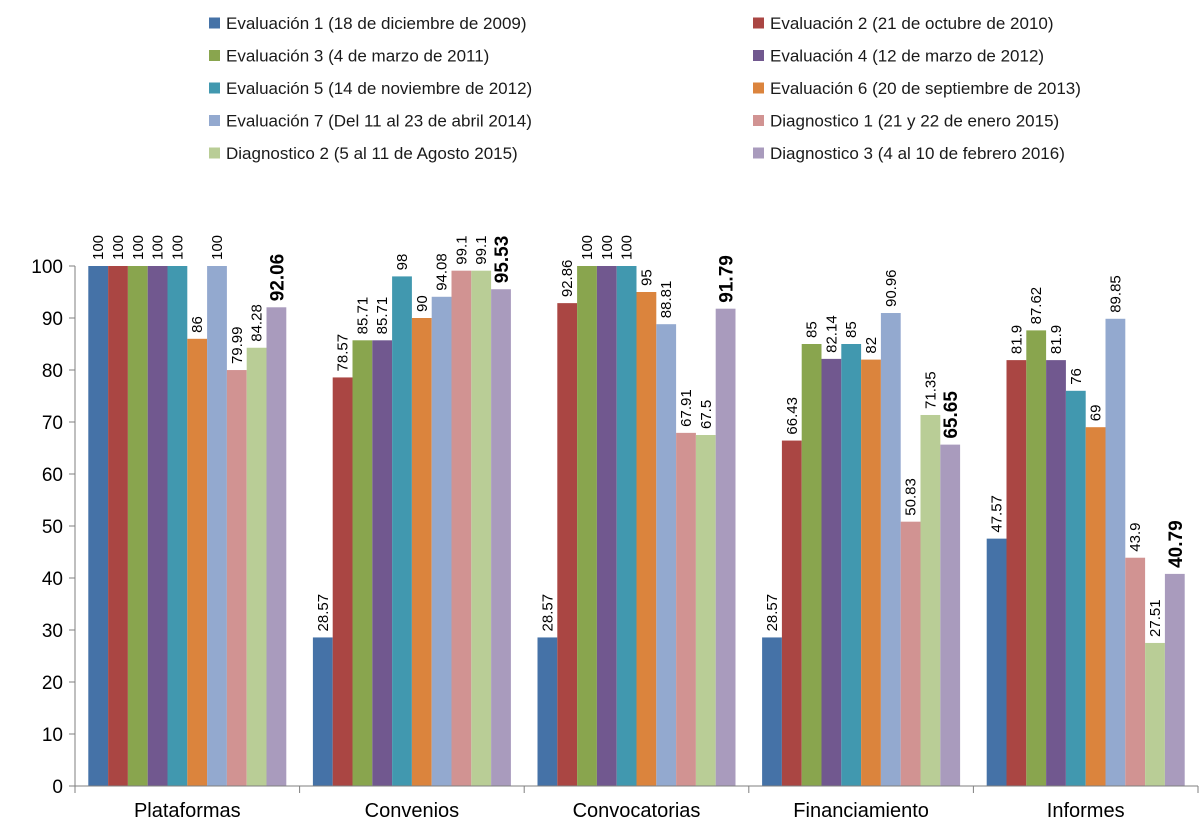 The width and height of the screenshot is (1204, 825). I want to click on data-label-plataformas-s6: 86, so click(197, 324).